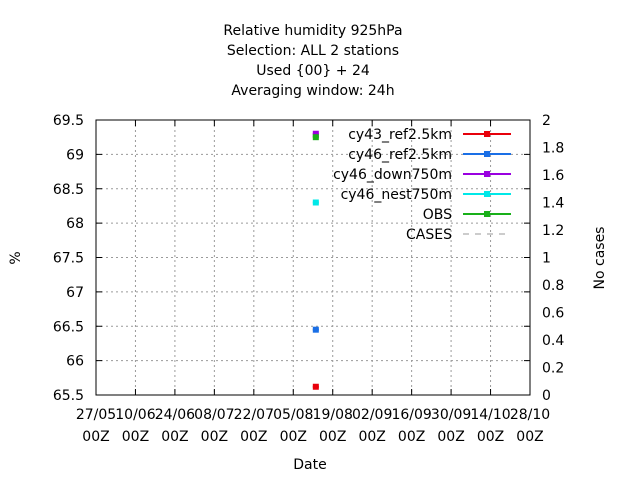  I want to click on x-axis-label: Date, so click(309, 465).